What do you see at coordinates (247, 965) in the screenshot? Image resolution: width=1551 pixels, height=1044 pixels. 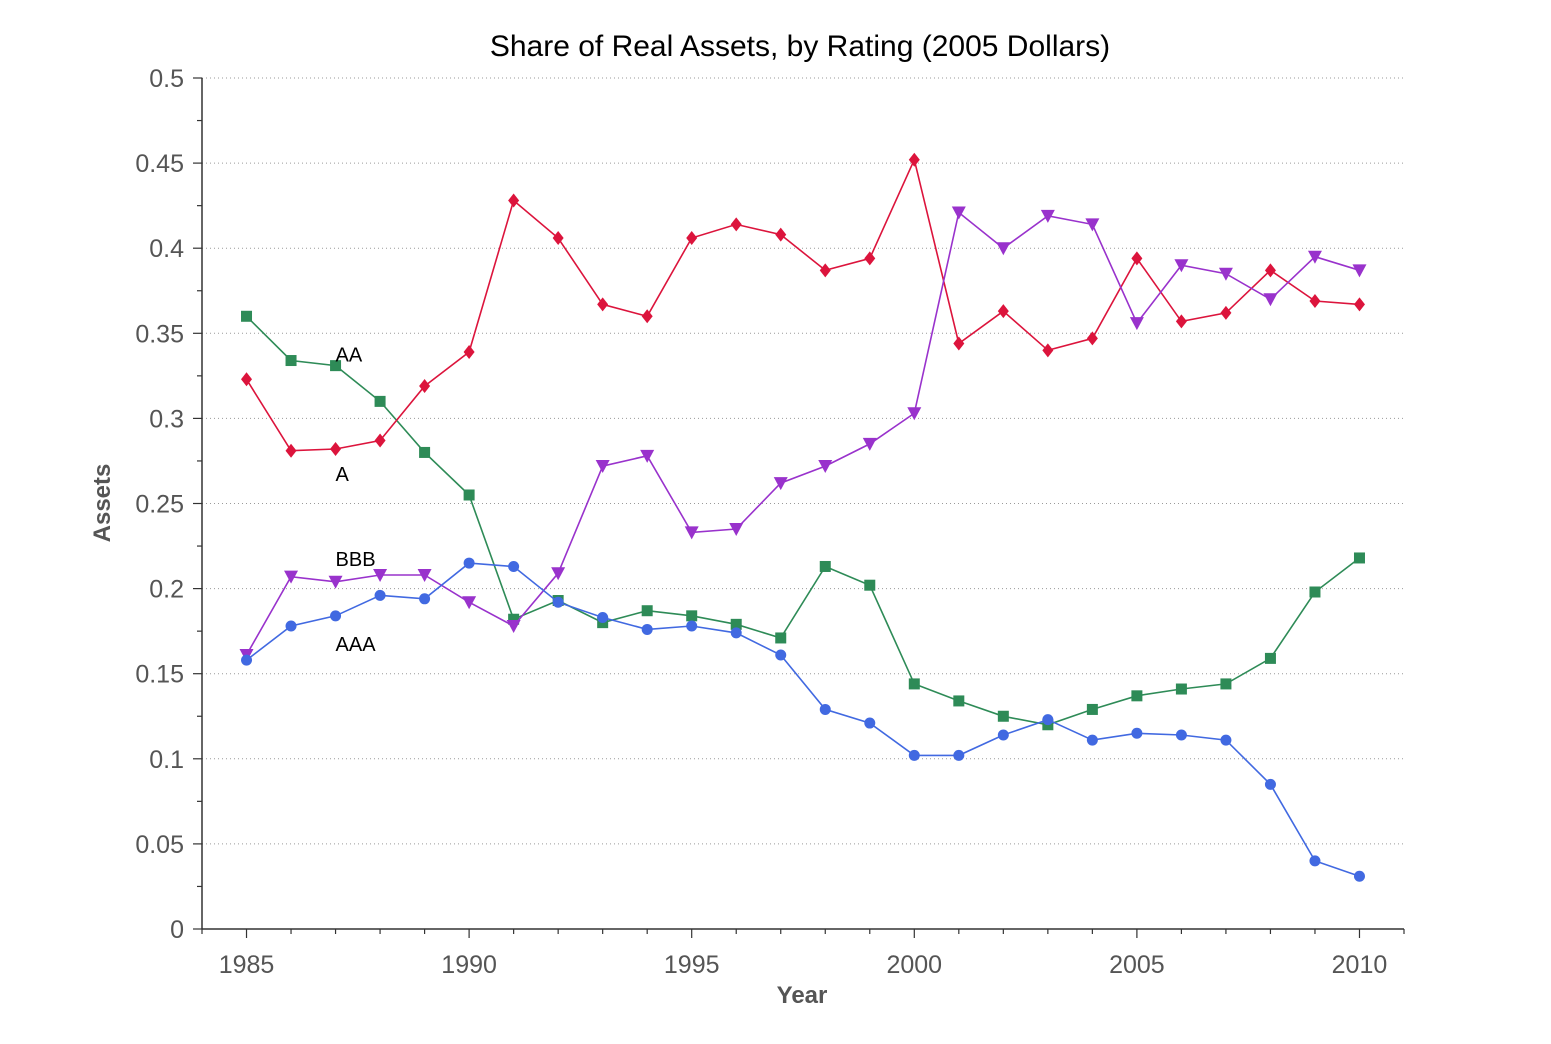 I see `x-tick-label: 1985` at bounding box center [247, 965].